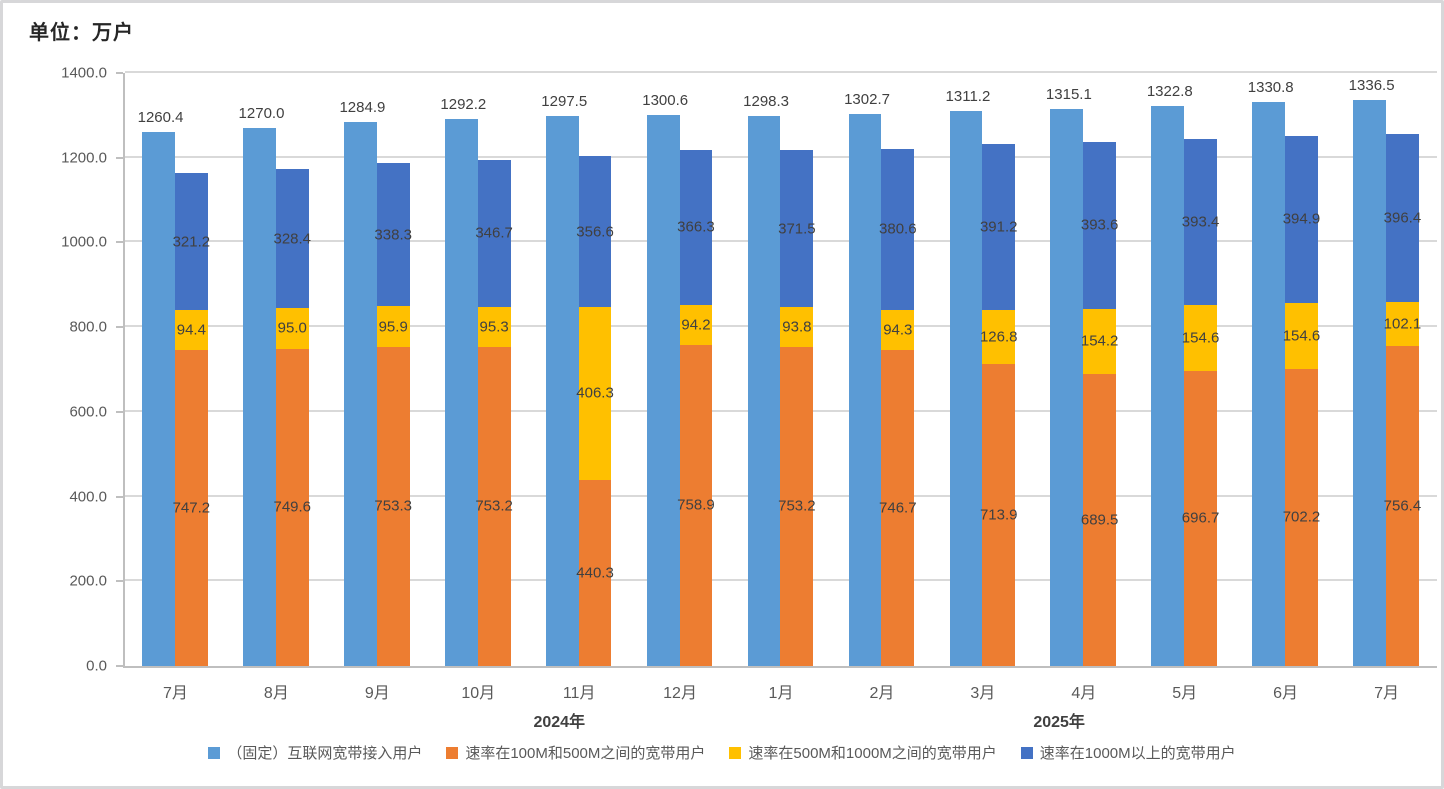 The width and height of the screenshot is (1444, 789). What do you see at coordinates (1068, 94) in the screenshot?
I see `data-label-total: 1315.1` at bounding box center [1068, 94].